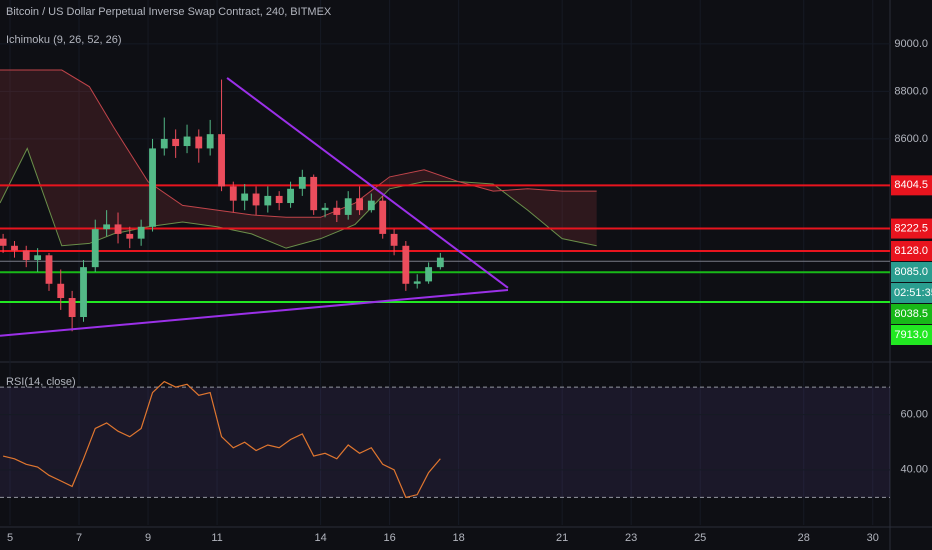 This screenshot has width=932, height=550. Describe the element at coordinates (911, 91) in the screenshot. I see `y-tick-label: 8800.0` at that location.